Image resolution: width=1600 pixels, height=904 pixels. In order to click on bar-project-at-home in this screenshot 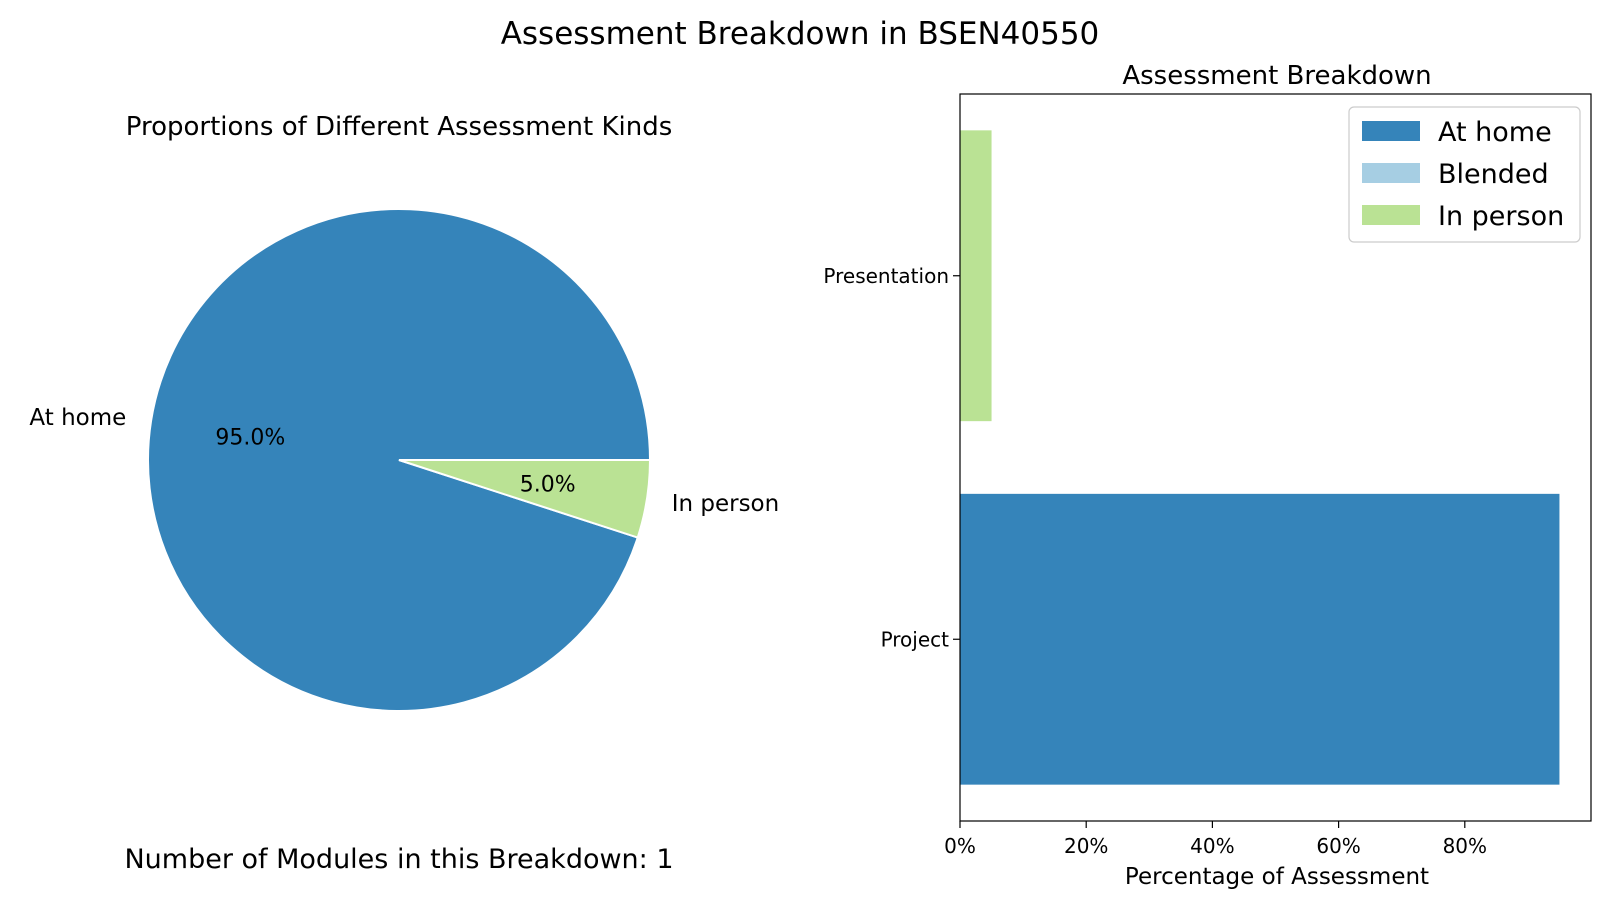, I will do `click(1260, 639)`.